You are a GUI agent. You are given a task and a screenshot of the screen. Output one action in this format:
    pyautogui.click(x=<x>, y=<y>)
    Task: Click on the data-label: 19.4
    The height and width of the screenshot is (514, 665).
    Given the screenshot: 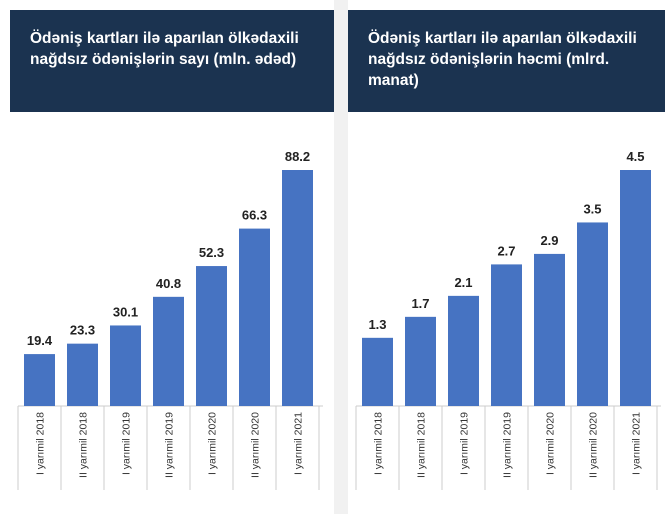 What is the action you would take?
    pyautogui.click(x=40, y=340)
    